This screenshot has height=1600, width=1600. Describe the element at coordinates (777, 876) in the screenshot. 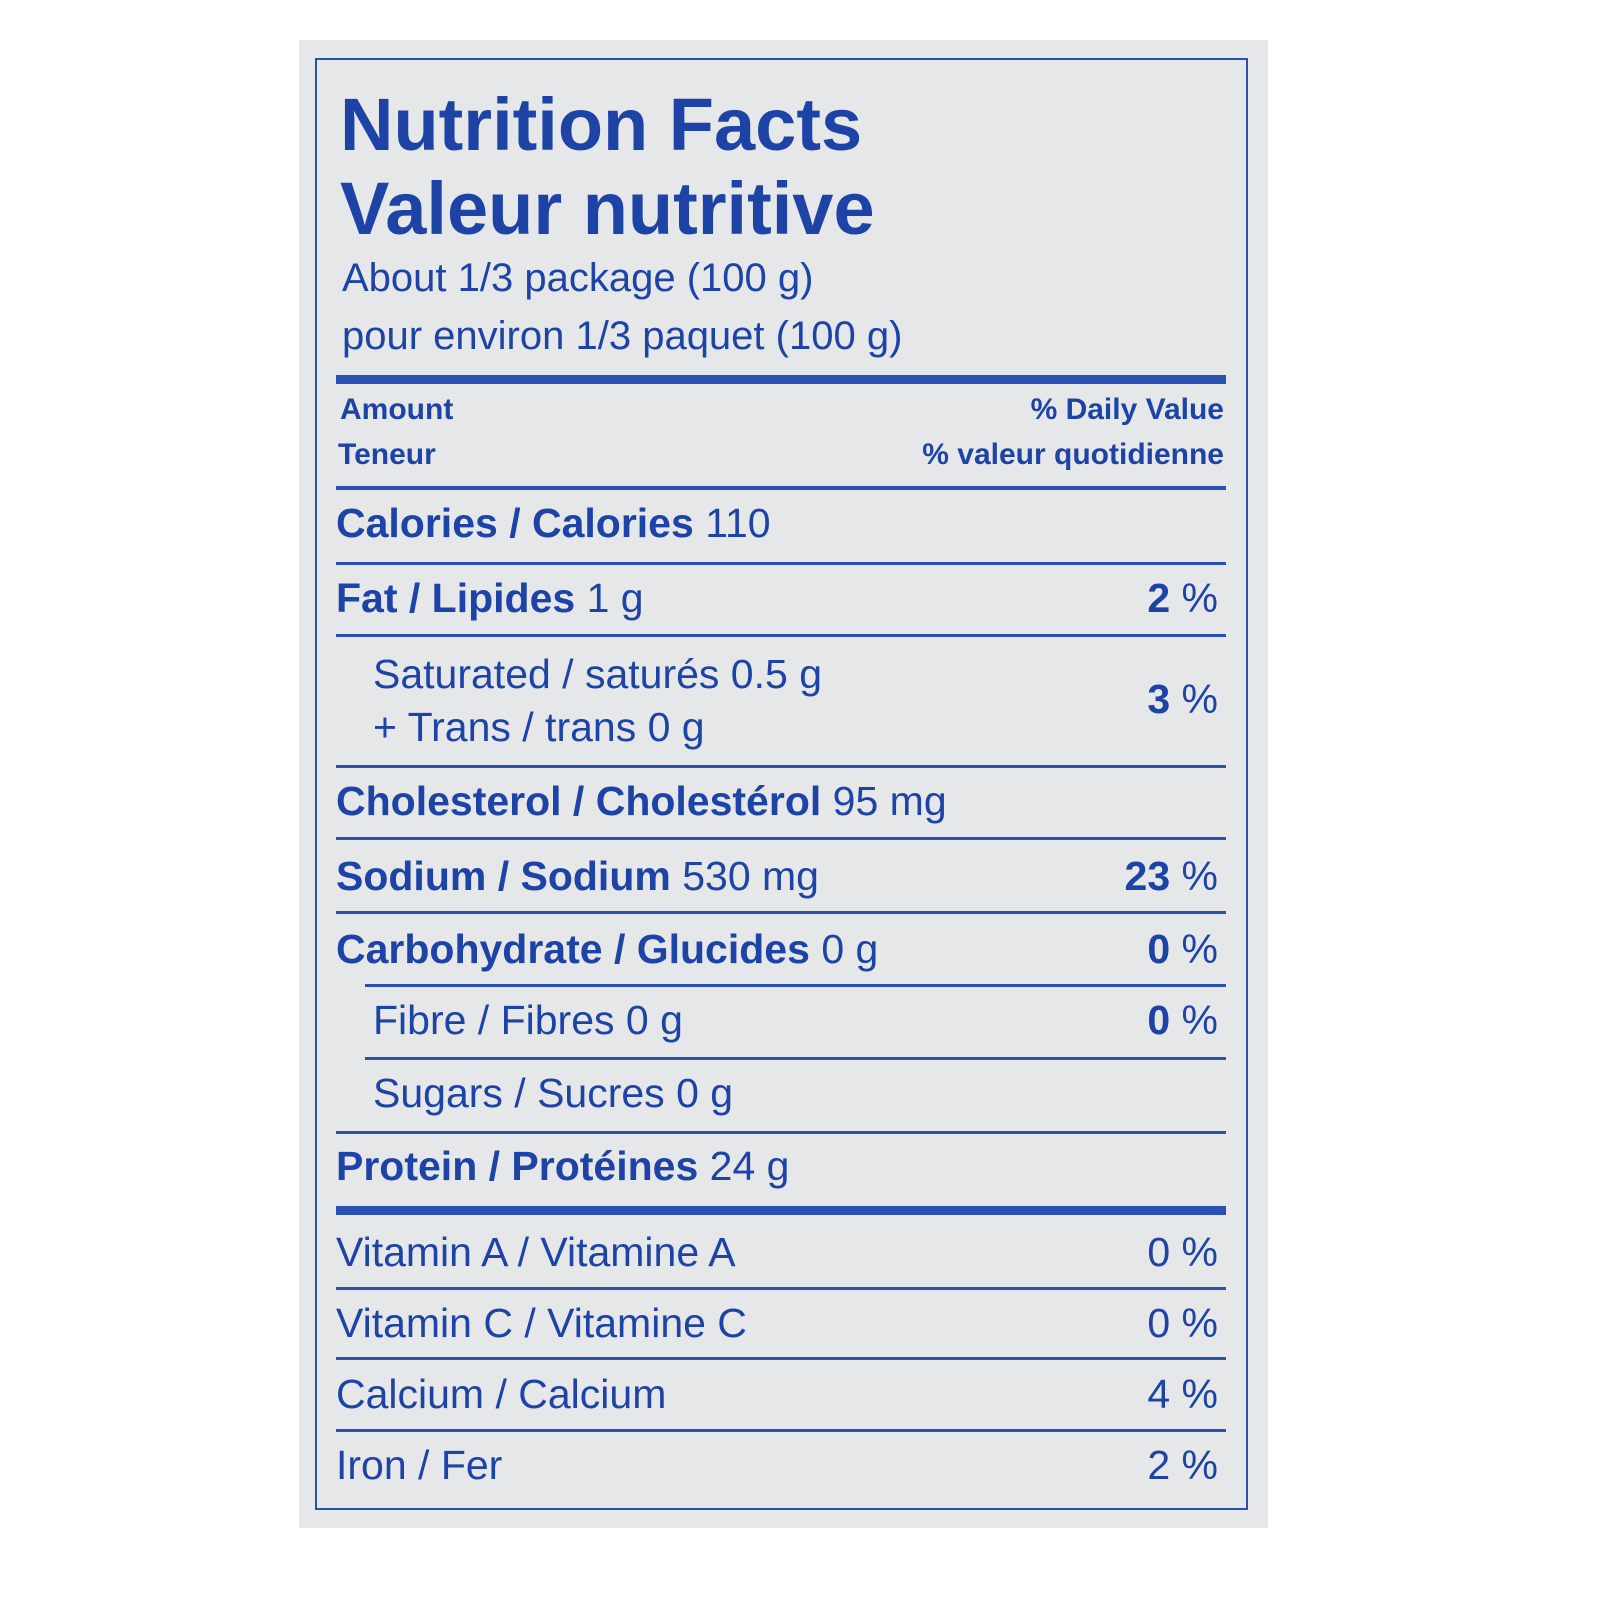

I see `row-sodium: Sodium / Sodium 530 mg 23 %` at that location.